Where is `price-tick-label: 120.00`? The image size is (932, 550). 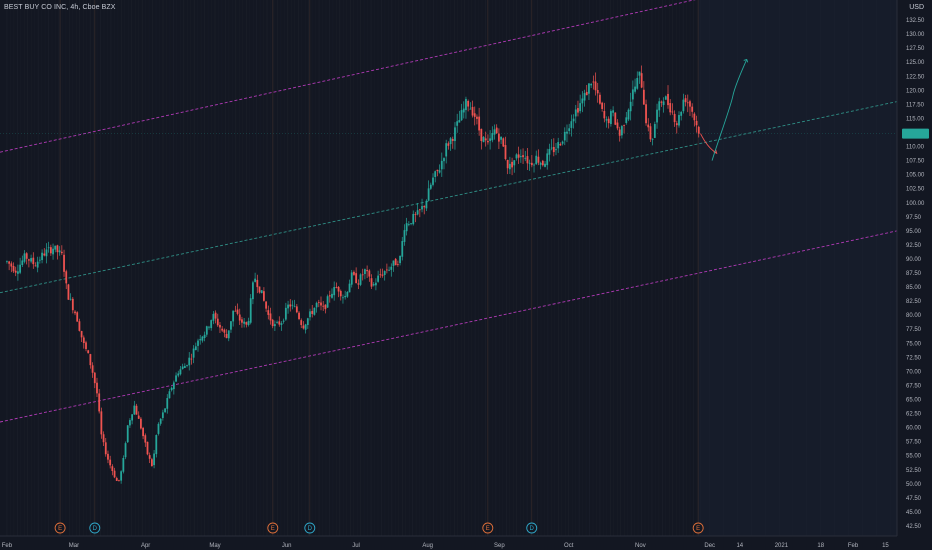
price-tick-label: 120.00 is located at coordinates (915, 91).